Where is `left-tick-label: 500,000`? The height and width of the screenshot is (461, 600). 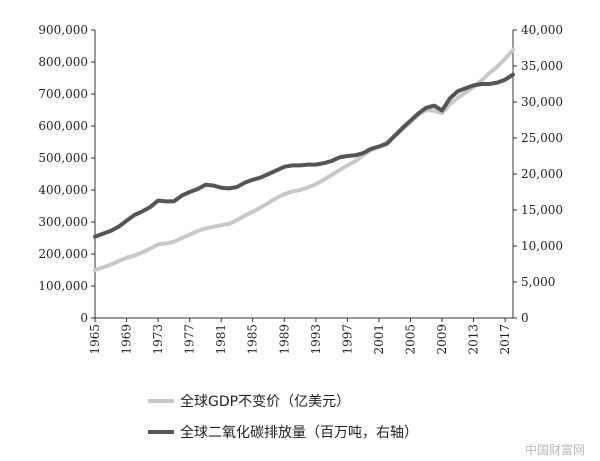
left-tick-label: 500,000 is located at coordinates (63, 158).